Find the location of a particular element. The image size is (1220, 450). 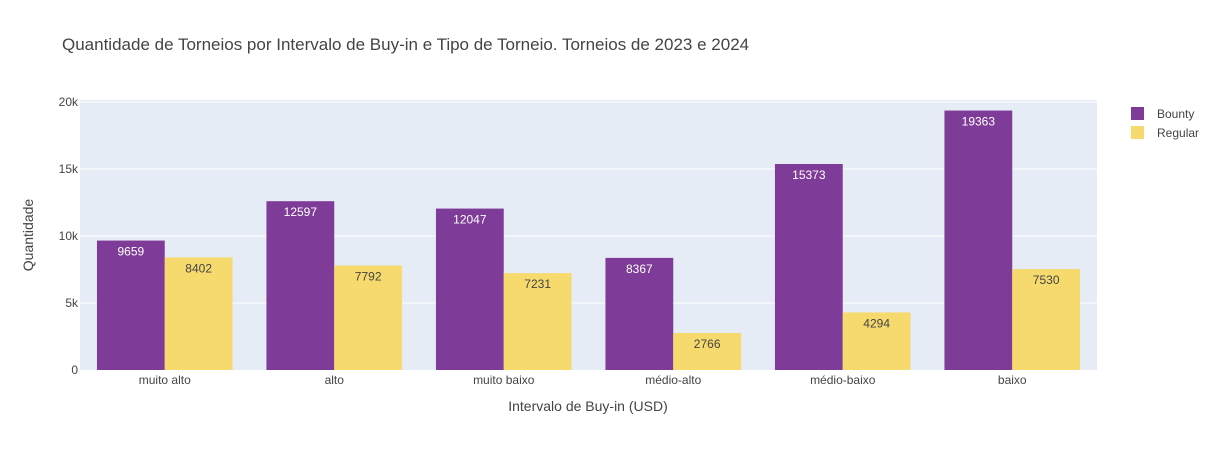

bar-value-label: 7530 is located at coordinates (1046, 280).